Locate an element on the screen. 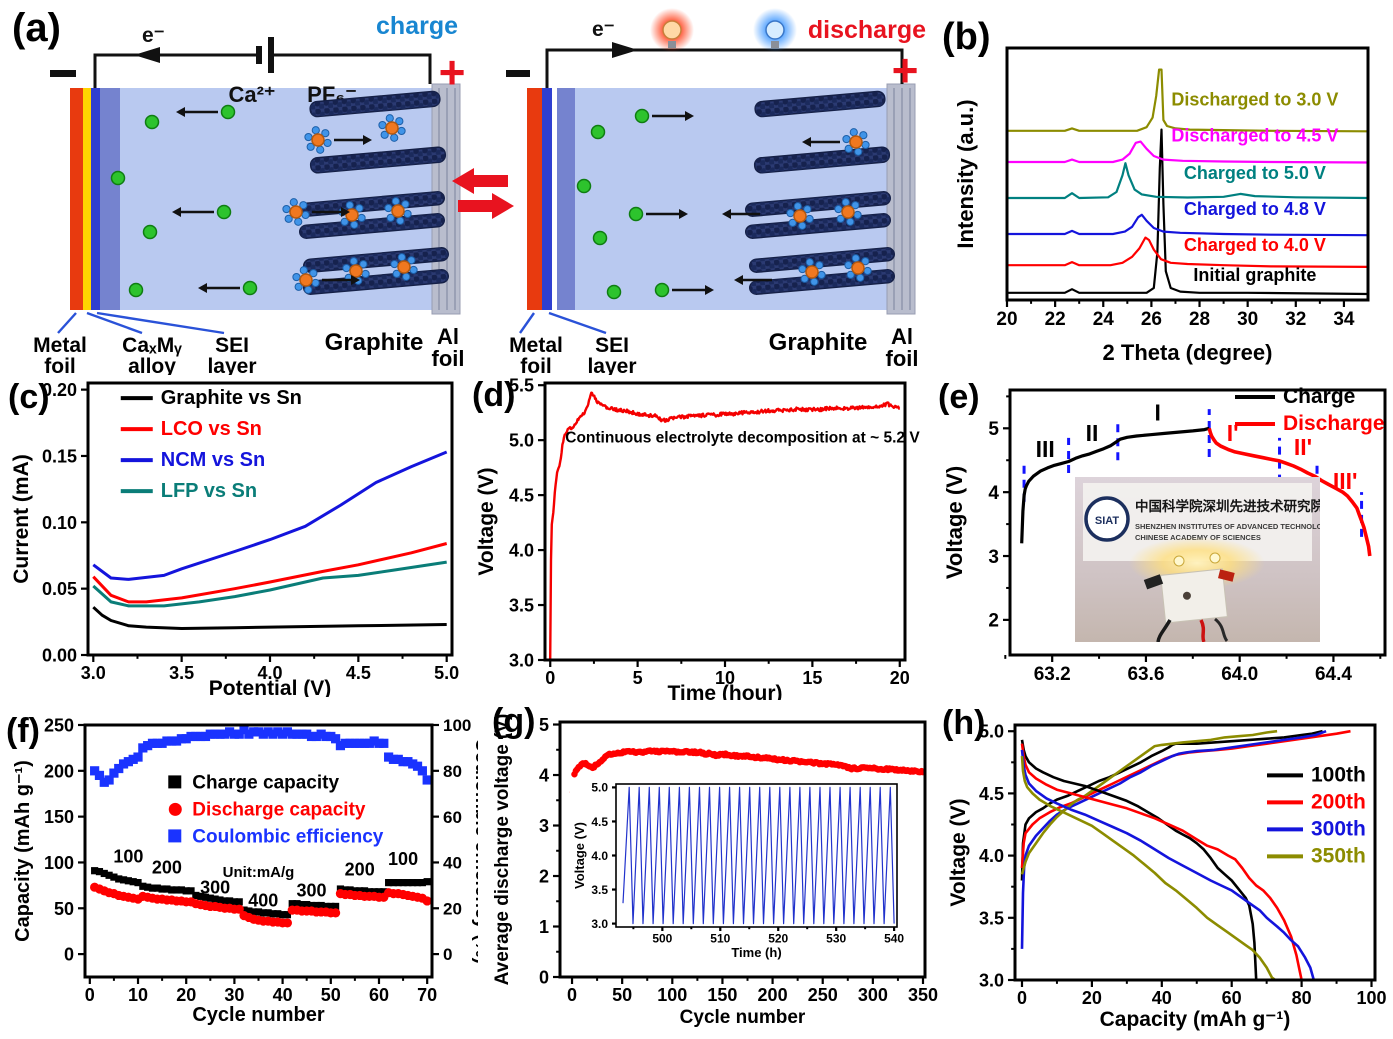  series-300th discharge is located at coordinates (1168, 864).